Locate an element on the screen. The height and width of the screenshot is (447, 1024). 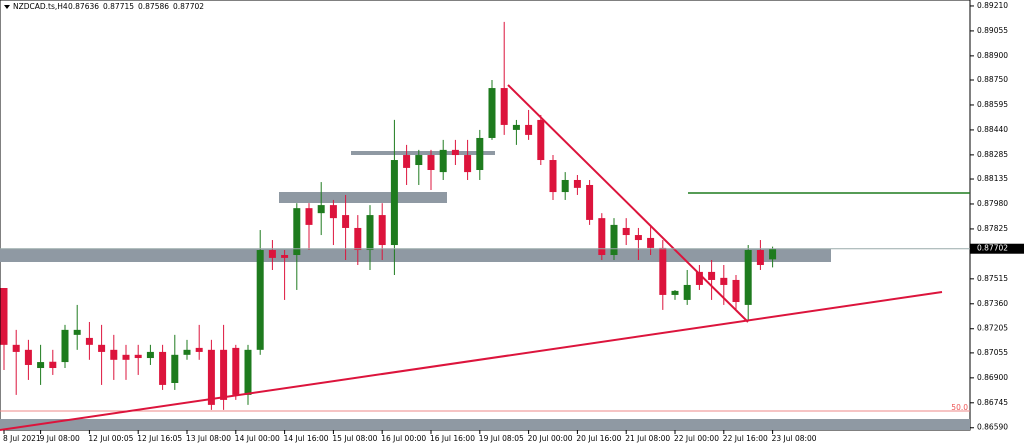
ohlc-high: 0.87715 is located at coordinates (118, 6).